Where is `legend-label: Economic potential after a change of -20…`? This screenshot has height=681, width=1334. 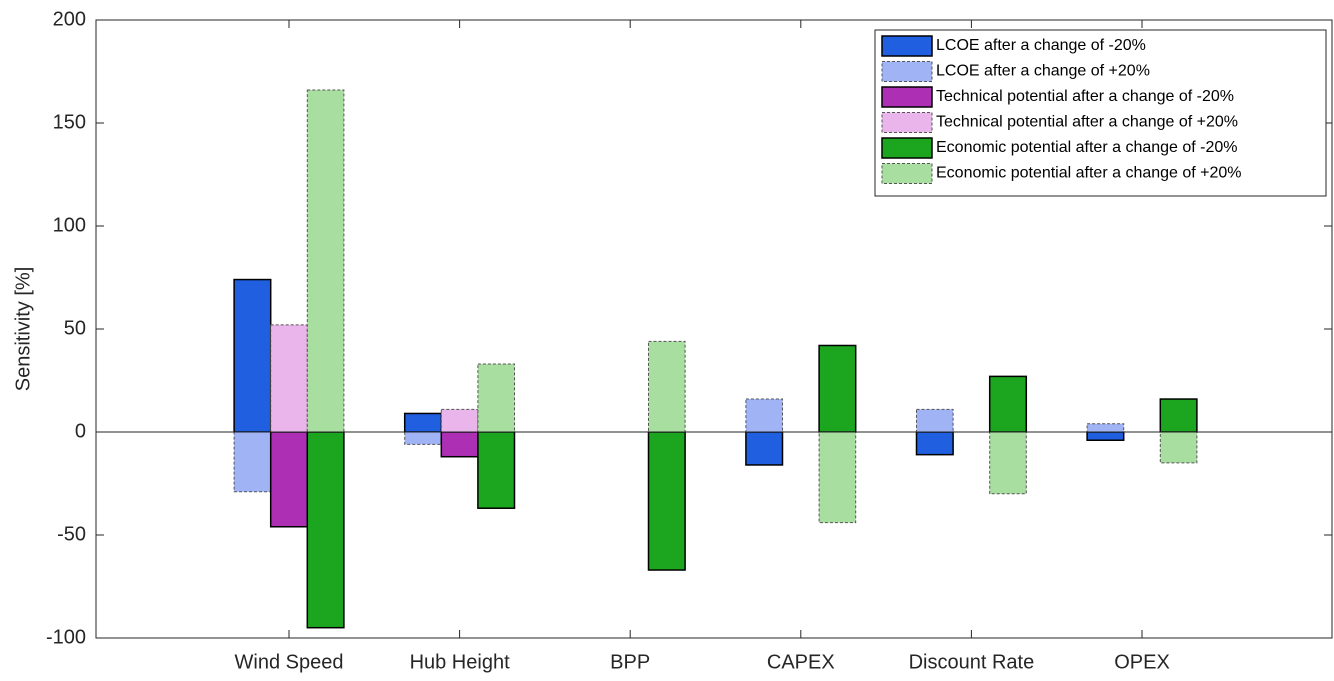
legend-label: Economic potential after a change of -20… is located at coordinates (1087, 147).